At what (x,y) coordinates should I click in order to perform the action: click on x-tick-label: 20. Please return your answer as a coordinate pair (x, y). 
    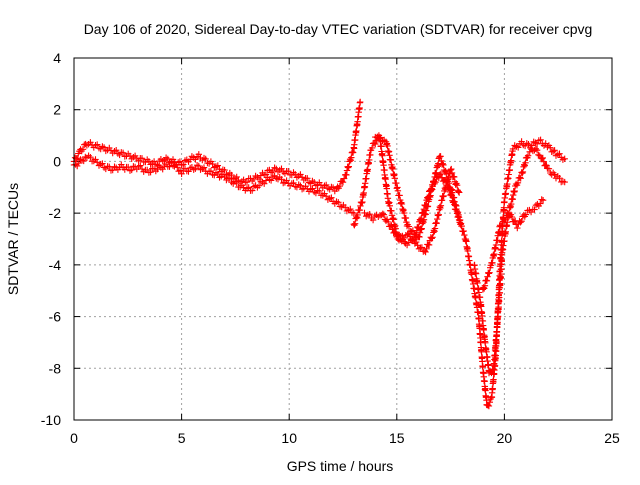
    Looking at the image, I should click on (505, 438).